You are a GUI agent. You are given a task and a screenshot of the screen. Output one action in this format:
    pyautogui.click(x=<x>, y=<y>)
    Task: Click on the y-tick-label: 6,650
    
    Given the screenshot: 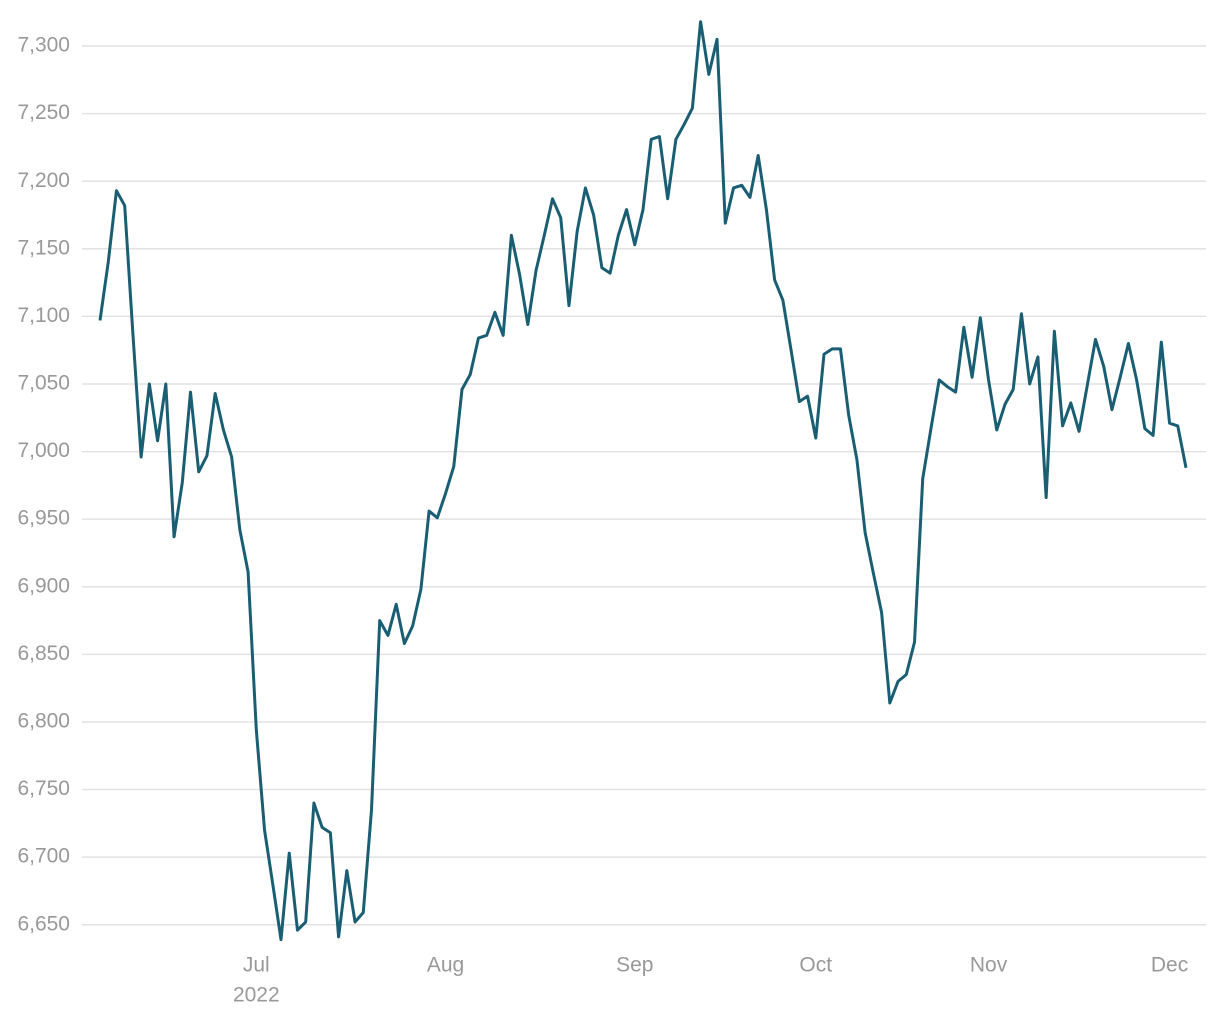 What is the action you would take?
    pyautogui.click(x=43, y=923)
    